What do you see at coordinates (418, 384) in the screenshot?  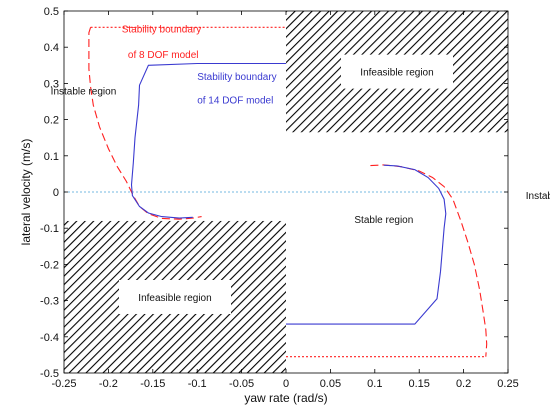 I see `x-tick-label-8: 0.15` at bounding box center [418, 384].